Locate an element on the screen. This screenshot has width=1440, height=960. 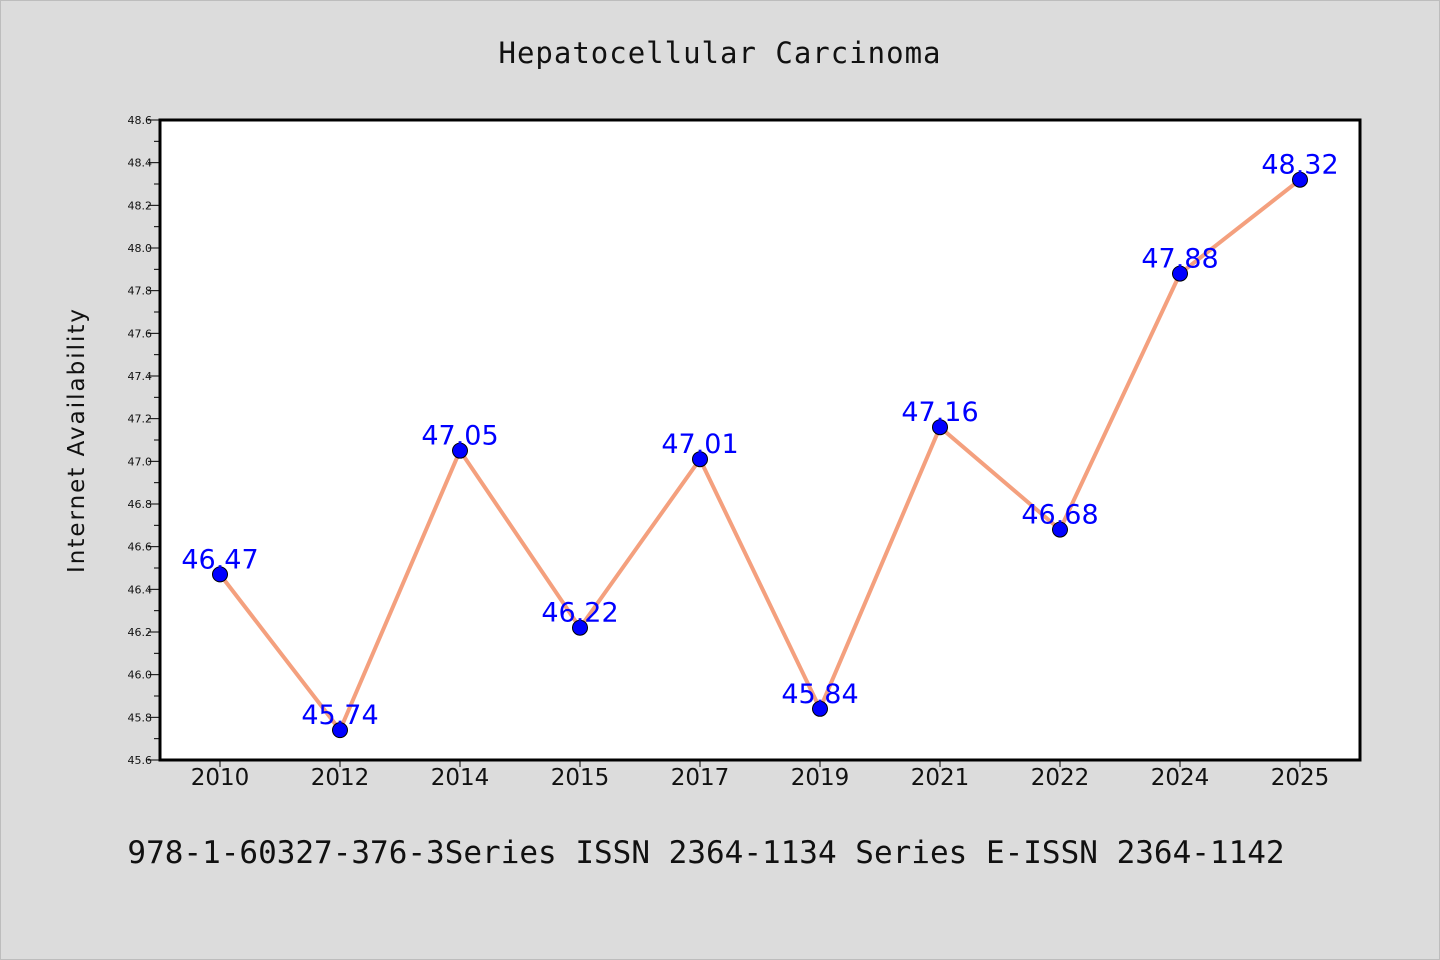
data-label: 45.74 is located at coordinates (339, 715).